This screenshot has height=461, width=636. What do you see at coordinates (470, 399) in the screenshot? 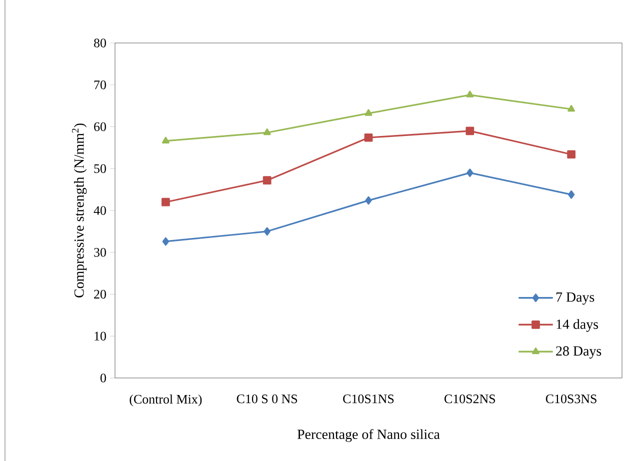
I see `x-tick-label: C10S2NS` at bounding box center [470, 399].